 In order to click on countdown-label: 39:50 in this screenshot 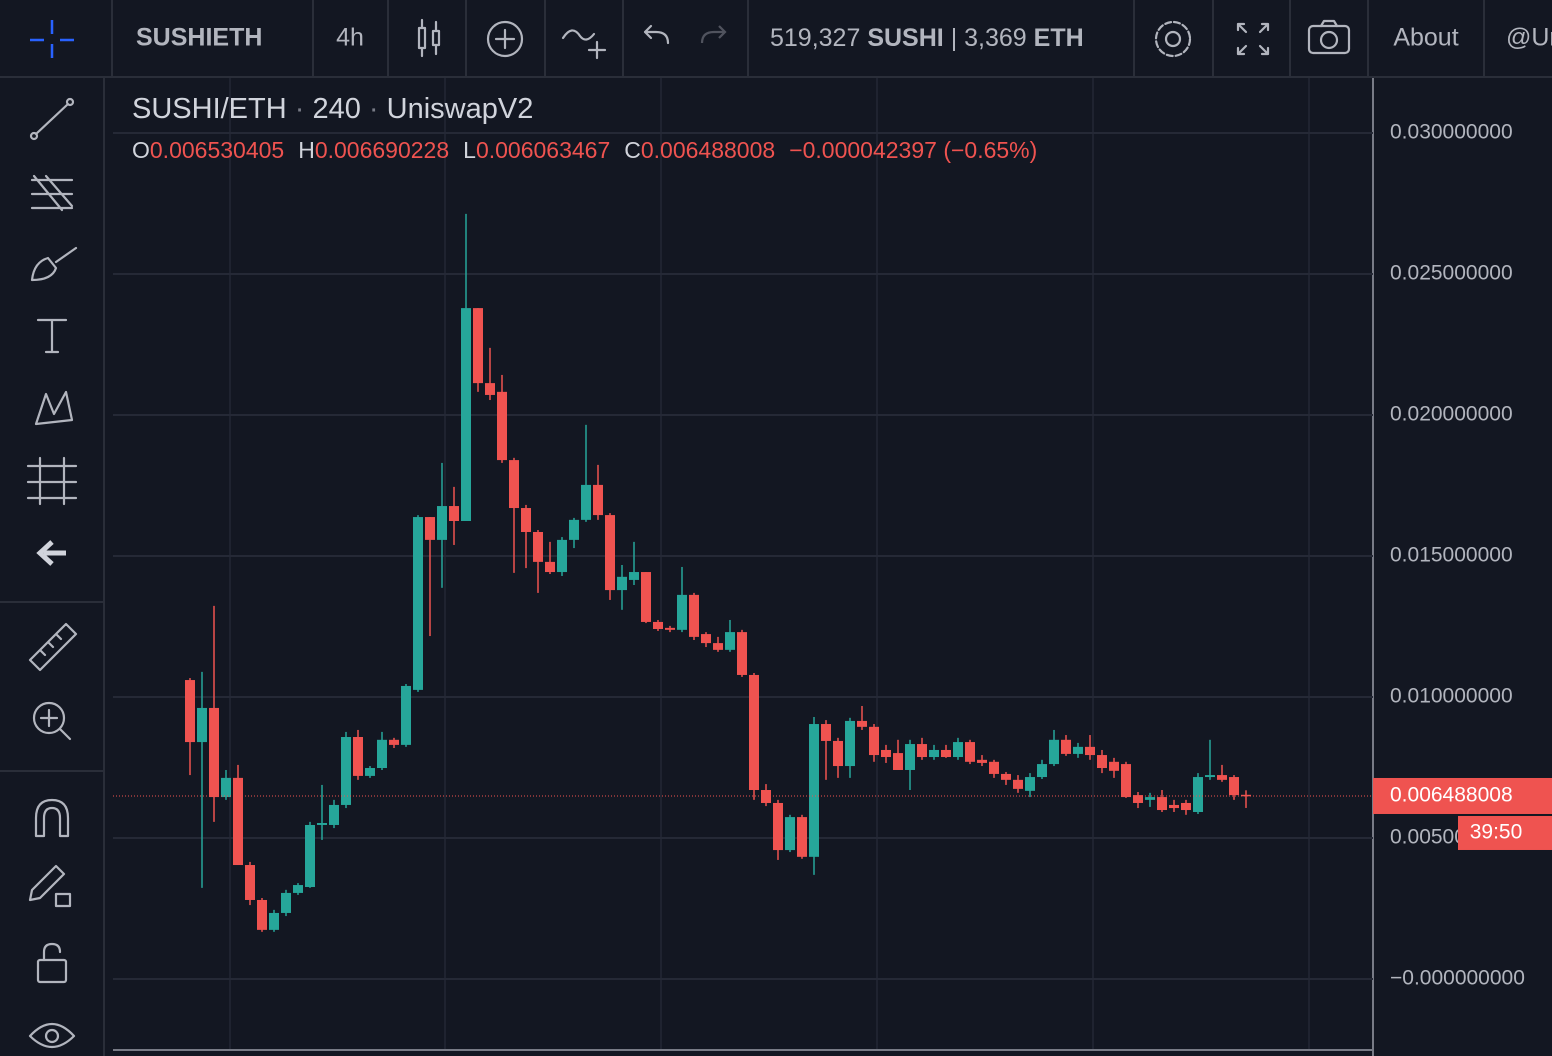, I will do `click(1496, 832)`.